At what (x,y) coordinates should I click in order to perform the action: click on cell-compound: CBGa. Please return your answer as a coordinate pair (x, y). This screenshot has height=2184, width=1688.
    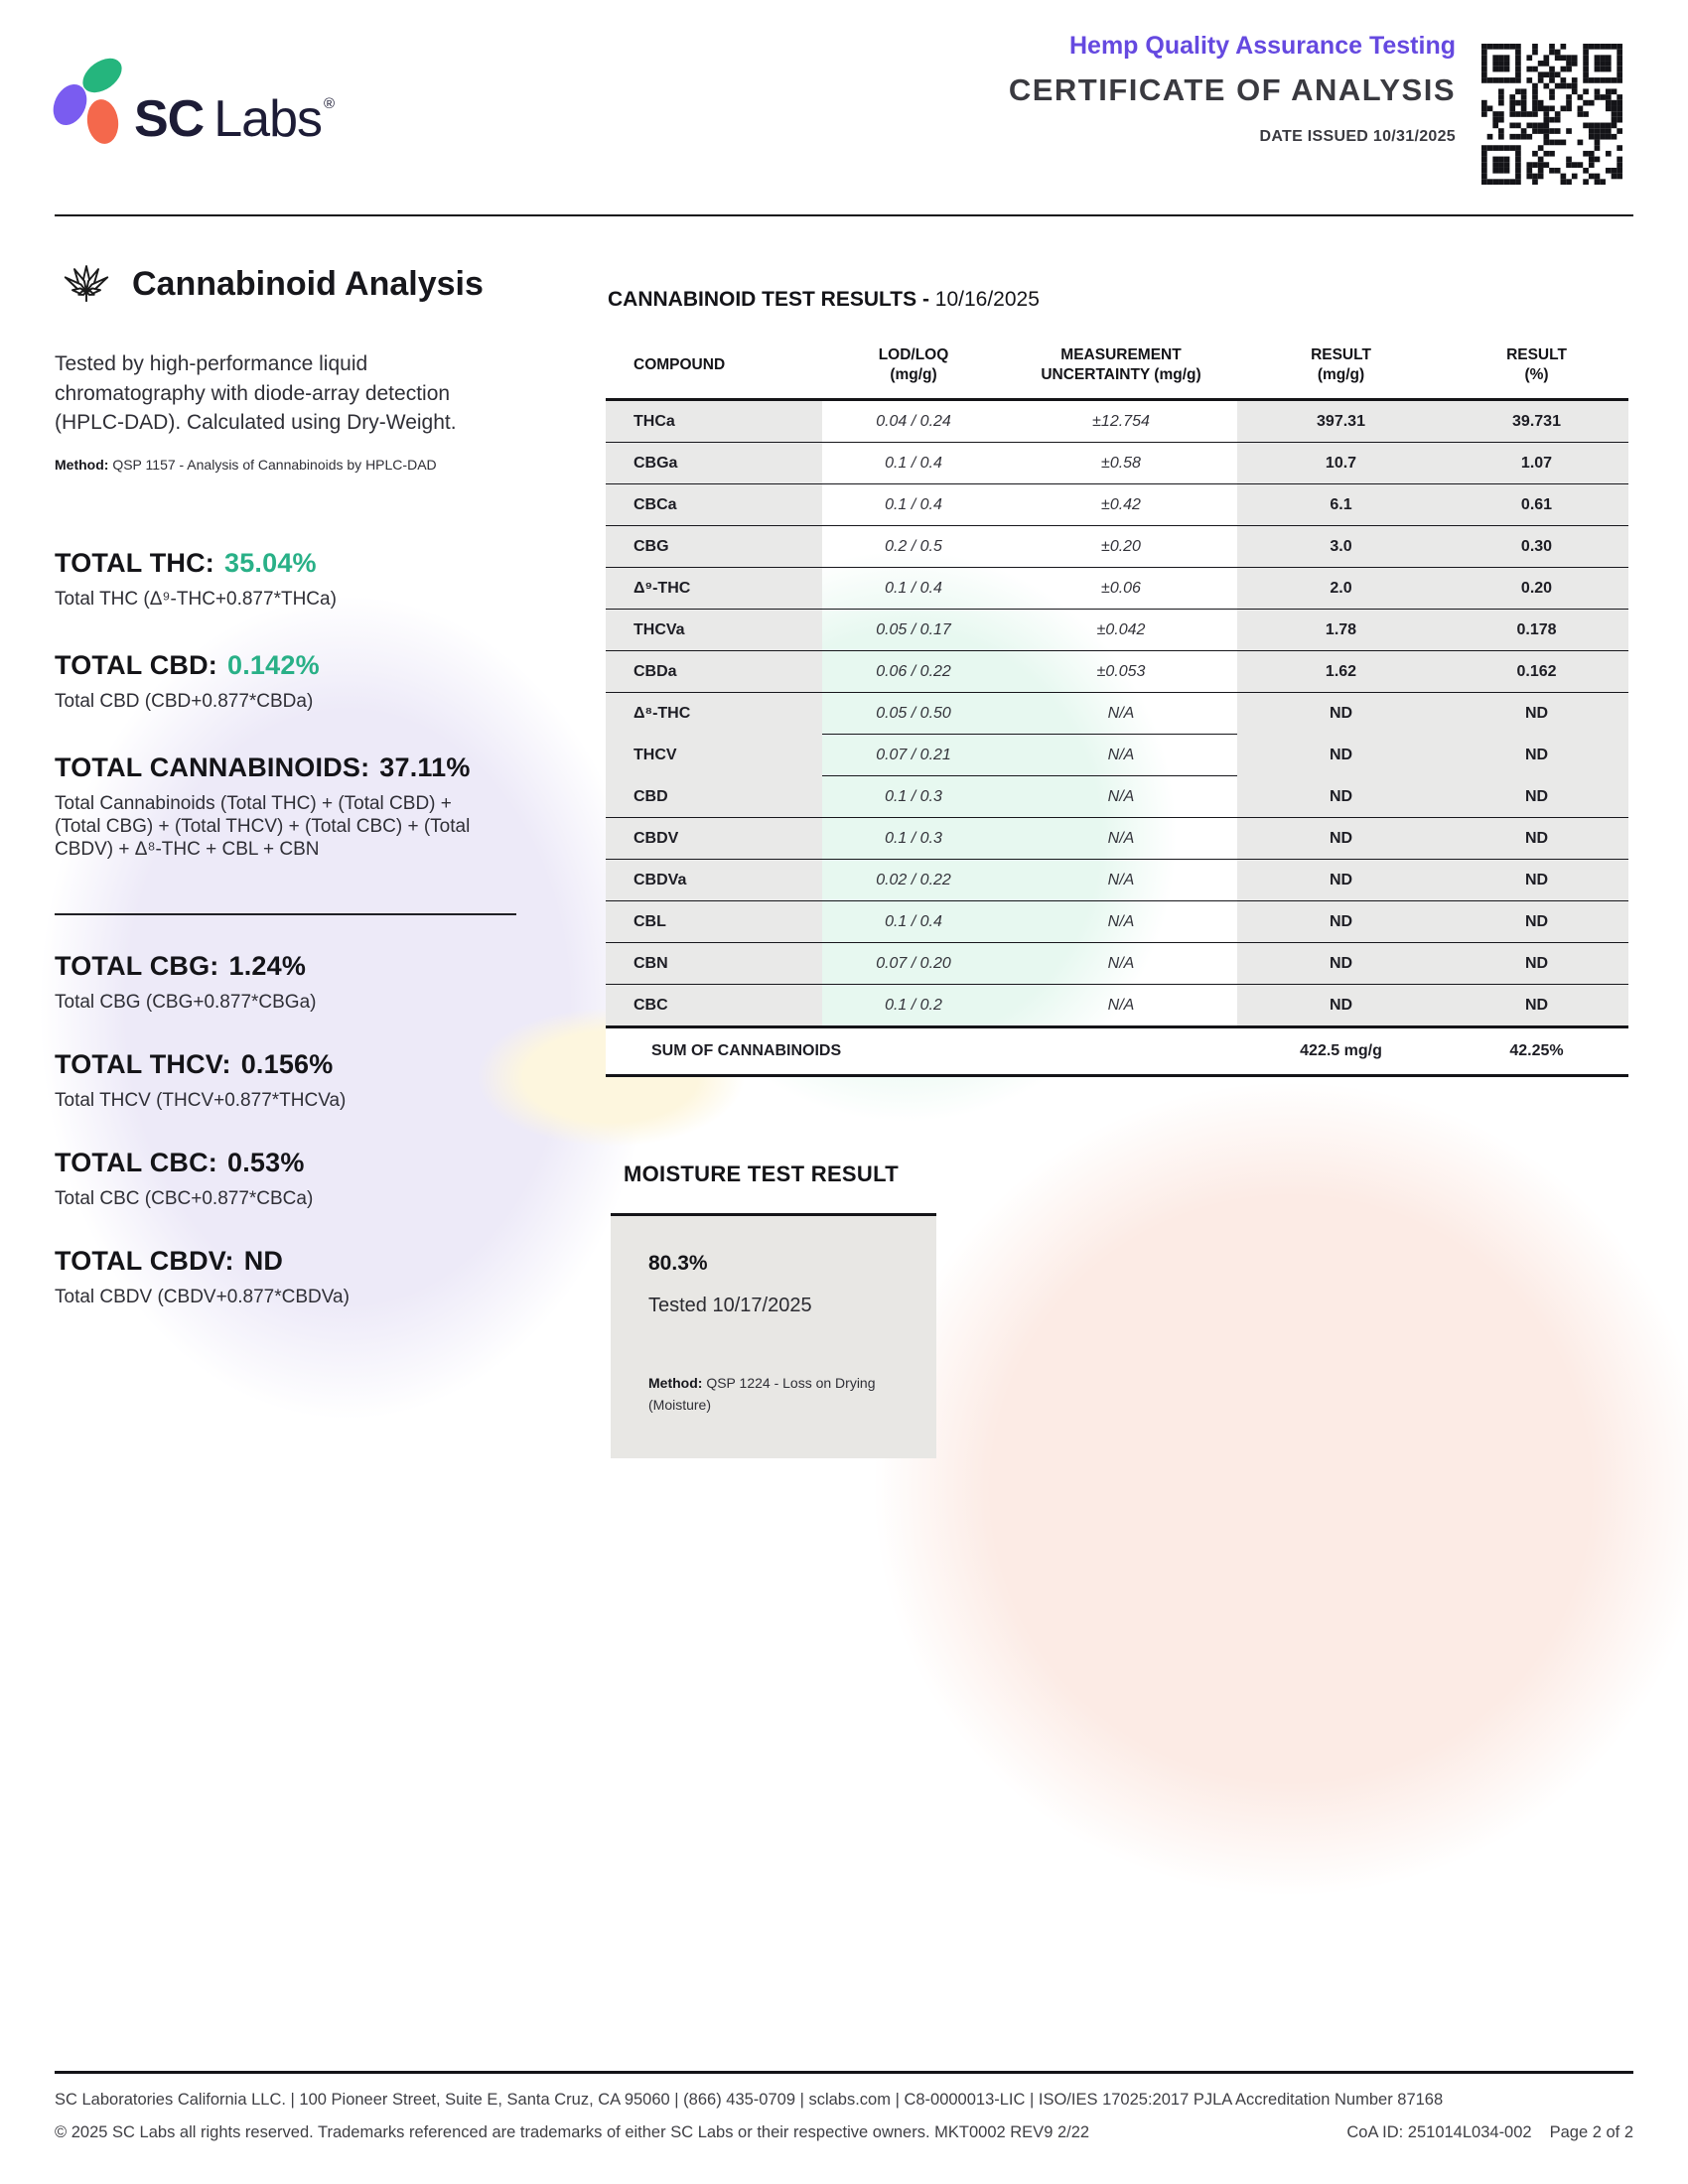
    Looking at the image, I should click on (714, 463).